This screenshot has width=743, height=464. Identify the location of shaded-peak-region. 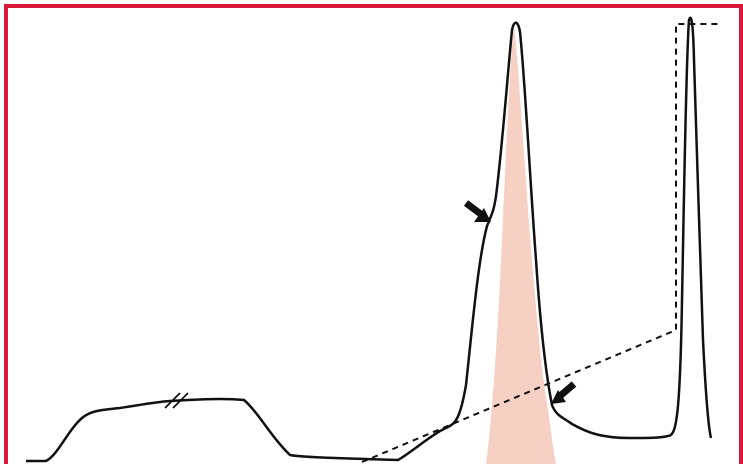
(521, 245).